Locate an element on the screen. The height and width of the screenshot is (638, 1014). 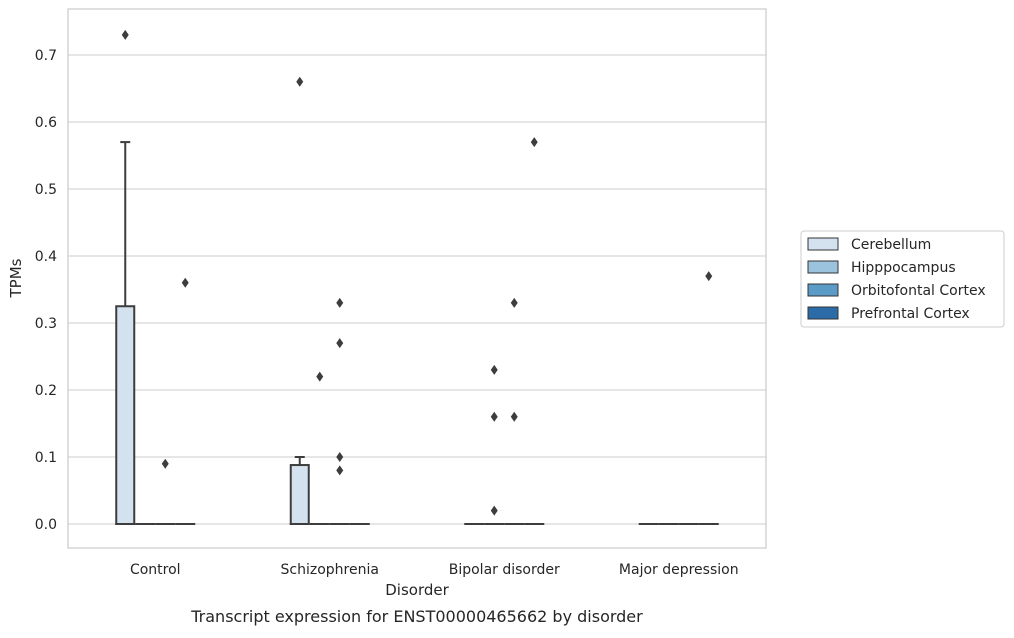
x-axis-title: Disorder is located at coordinates (417, 590).